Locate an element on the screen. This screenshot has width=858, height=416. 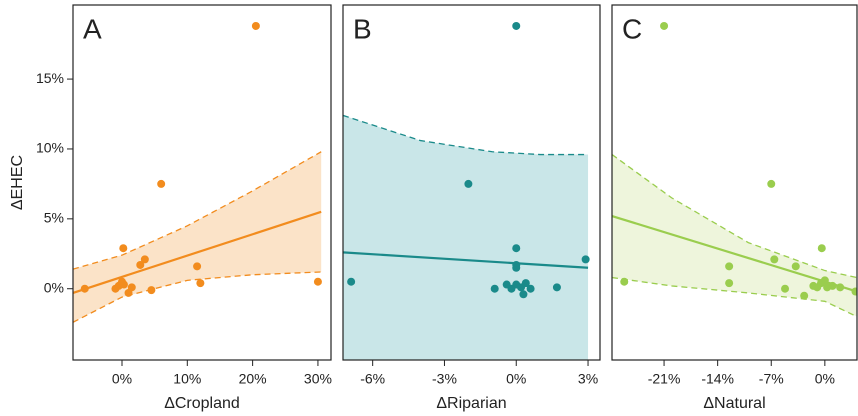
x-tick-label: -3% is located at coordinates (444, 379).